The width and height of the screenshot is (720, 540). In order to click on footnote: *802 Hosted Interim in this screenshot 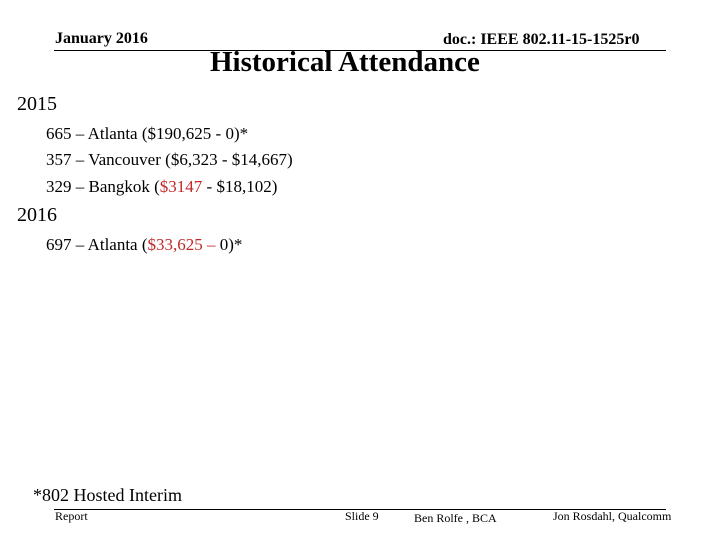, I will do `click(107, 495)`.